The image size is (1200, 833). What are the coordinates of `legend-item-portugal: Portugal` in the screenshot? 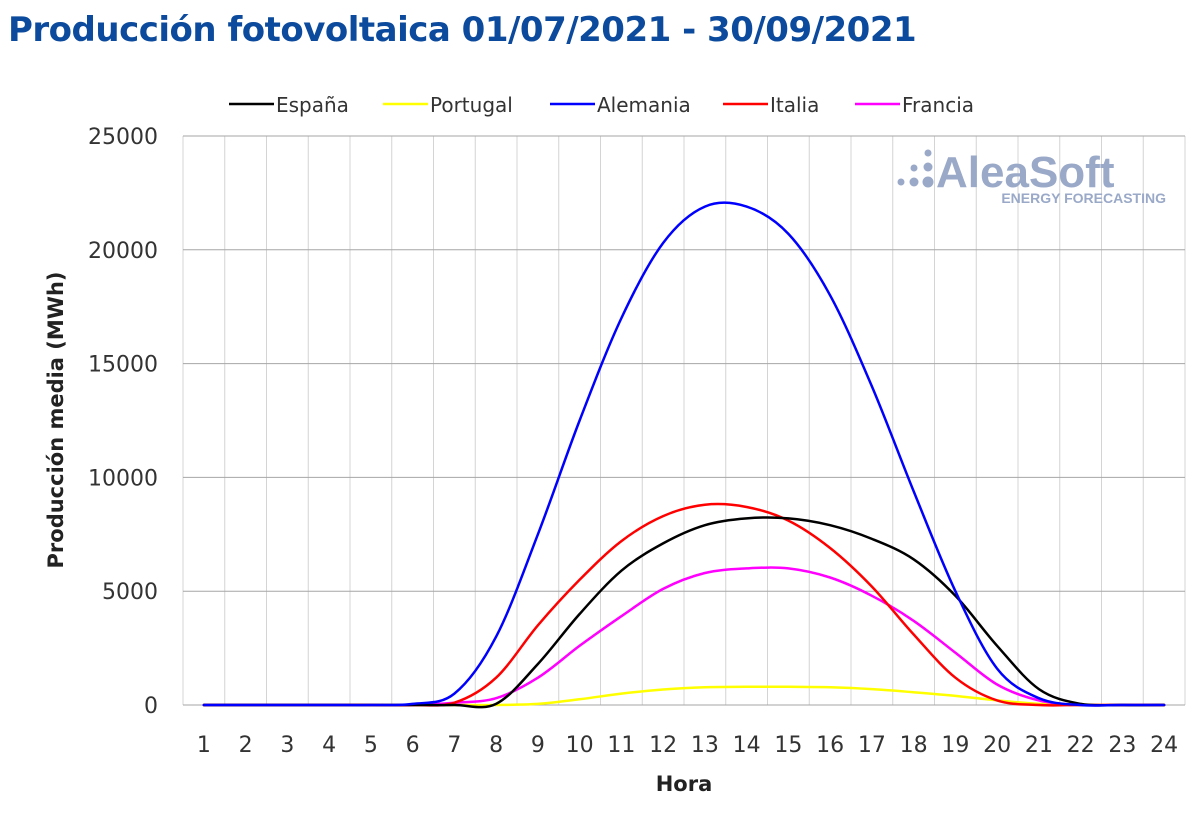 It's located at (448, 105).